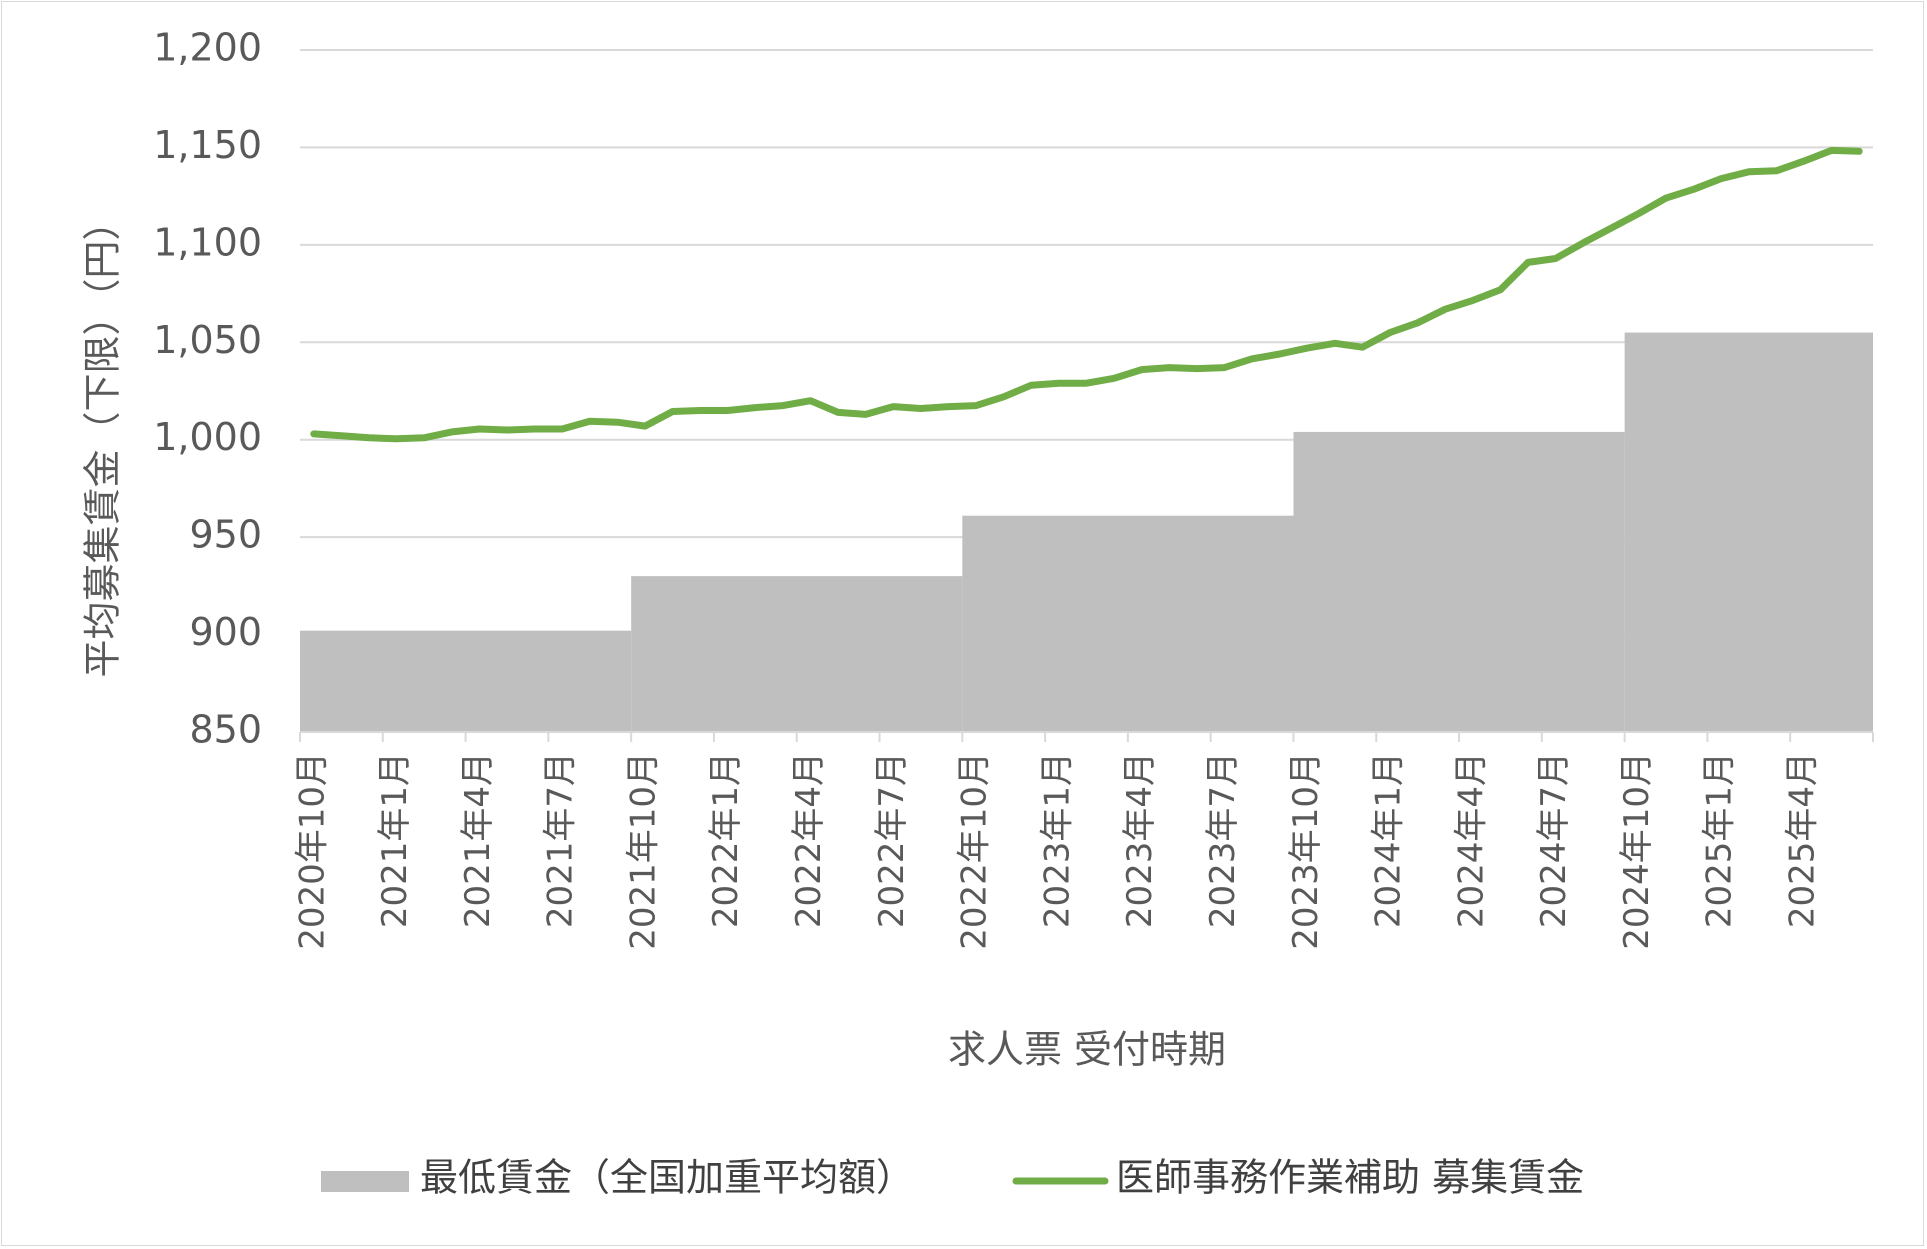 The width and height of the screenshot is (1927, 1249). Describe the element at coordinates (312, 851) in the screenshot. I see `x-tick-label: 2020年10月` at that location.